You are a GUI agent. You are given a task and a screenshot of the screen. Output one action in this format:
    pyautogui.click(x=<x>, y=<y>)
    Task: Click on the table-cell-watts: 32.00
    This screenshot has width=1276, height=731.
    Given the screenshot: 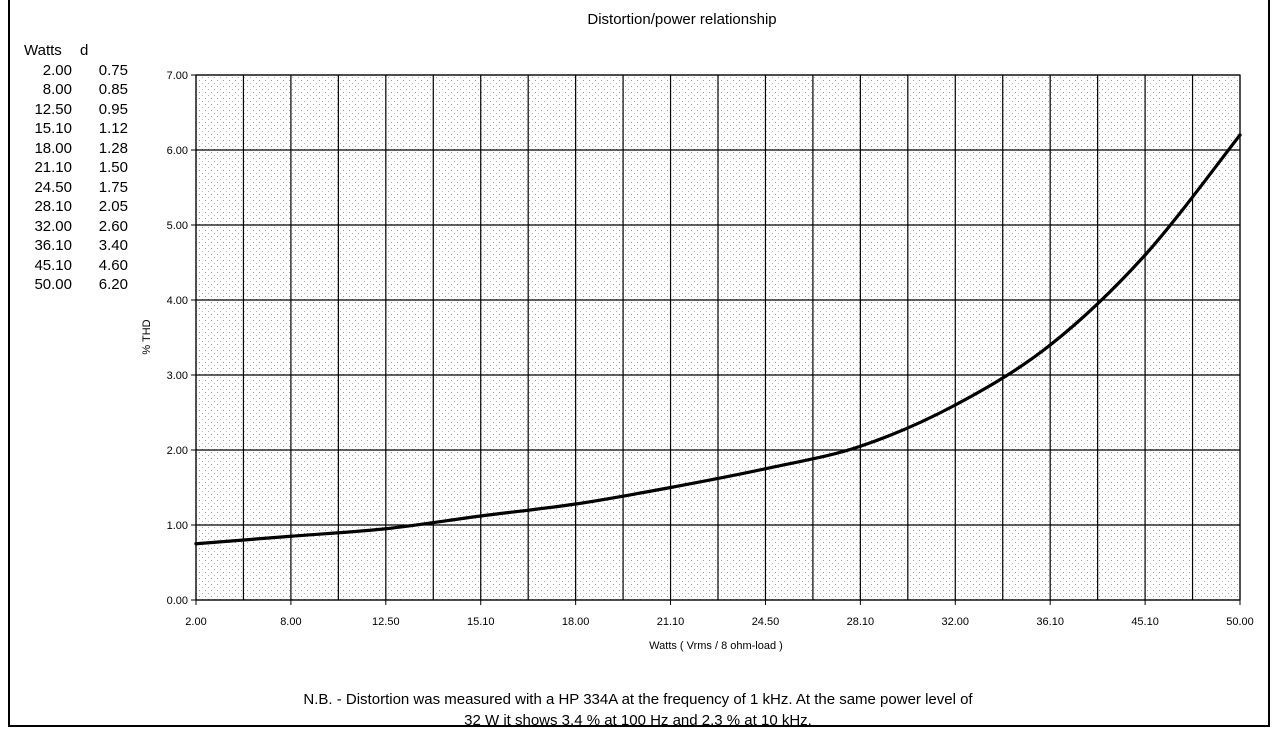 What is the action you would take?
    pyautogui.click(x=53, y=226)
    